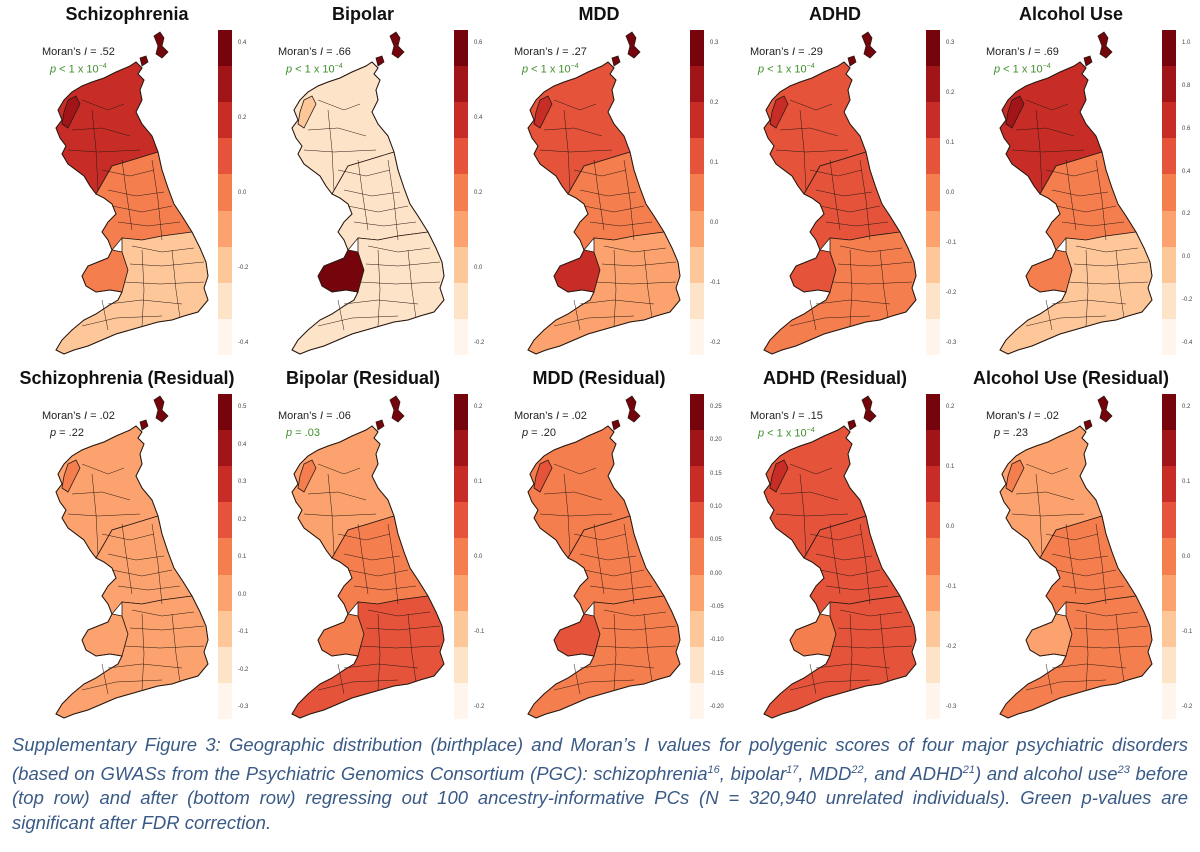 The height and width of the screenshot is (852, 1200). I want to click on morans-i-label: Moran’s I = .15, so click(786, 416).